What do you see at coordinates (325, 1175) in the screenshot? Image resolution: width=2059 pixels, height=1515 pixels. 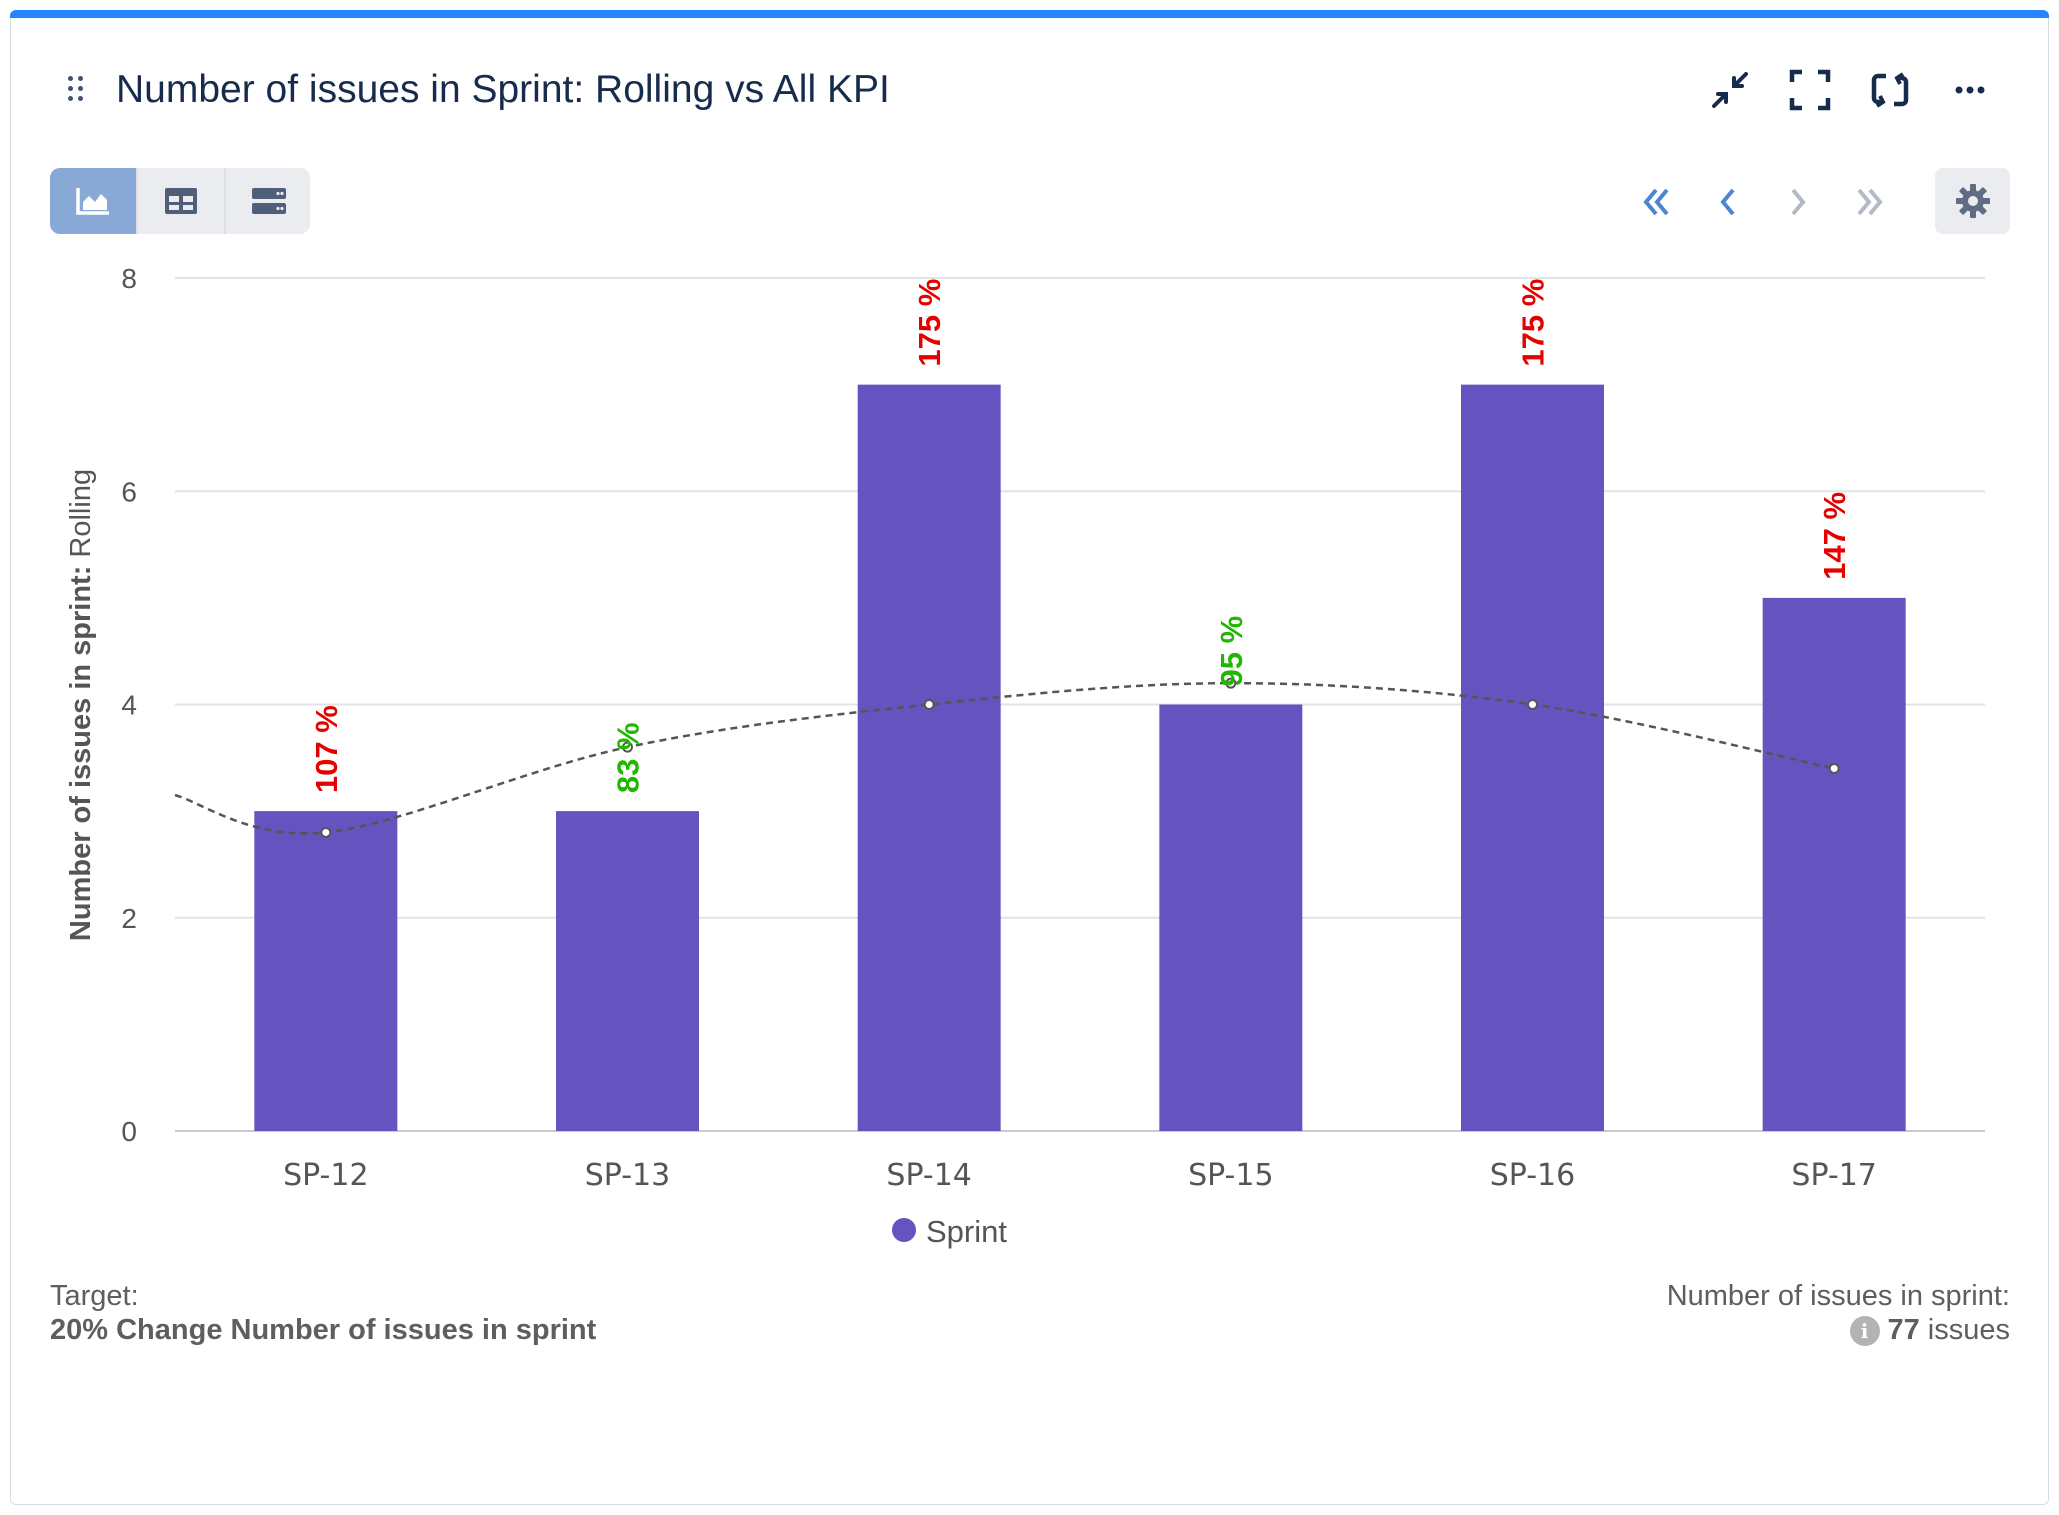 I see `x-tick-label: SP-12` at bounding box center [325, 1175].